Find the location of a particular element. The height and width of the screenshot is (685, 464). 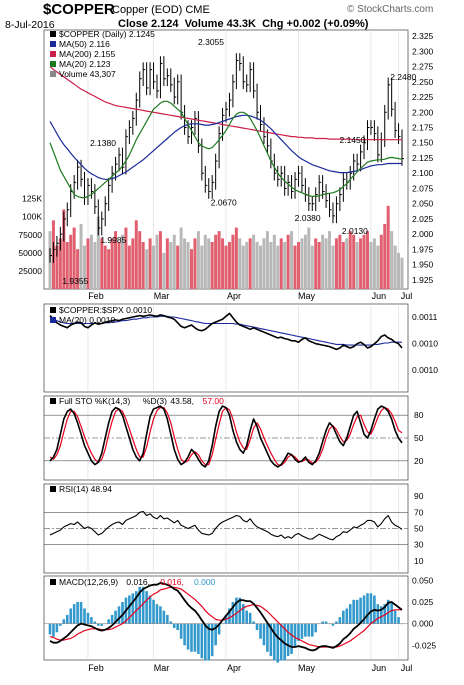

chart-date: 8-Jul-2016 is located at coordinates (30, 25).